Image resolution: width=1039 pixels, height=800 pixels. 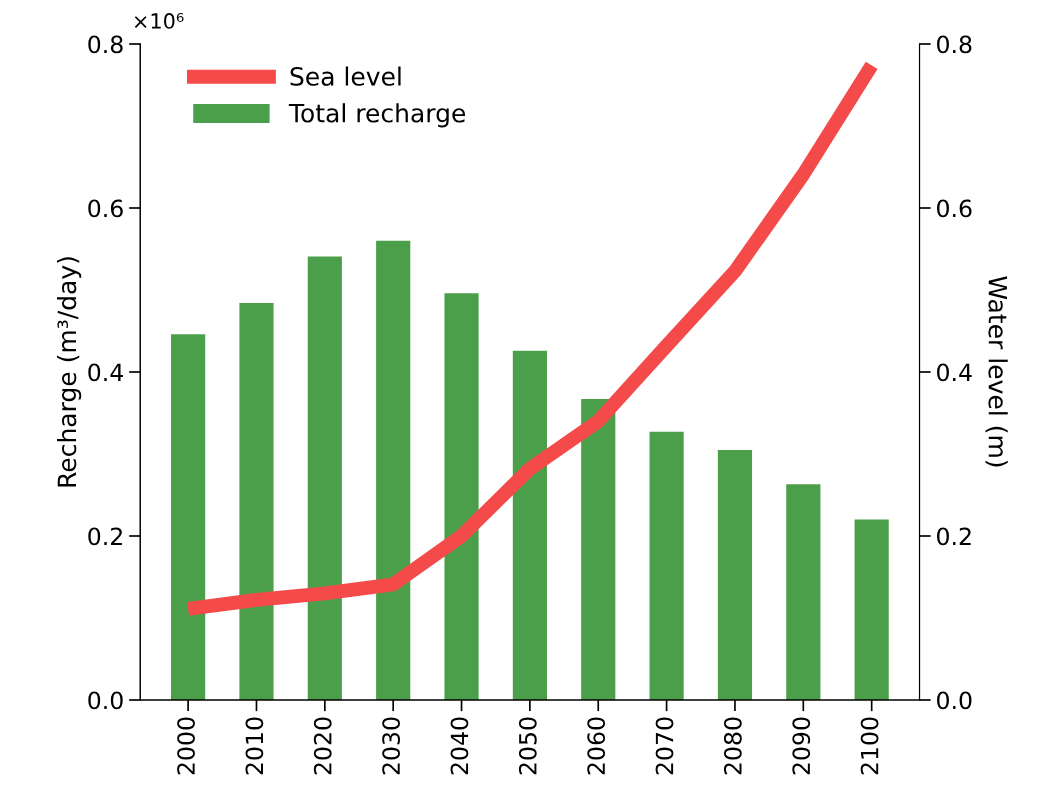 What do you see at coordinates (105, 700) in the screenshot?
I see `y-tick-label: 0.0` at bounding box center [105, 700].